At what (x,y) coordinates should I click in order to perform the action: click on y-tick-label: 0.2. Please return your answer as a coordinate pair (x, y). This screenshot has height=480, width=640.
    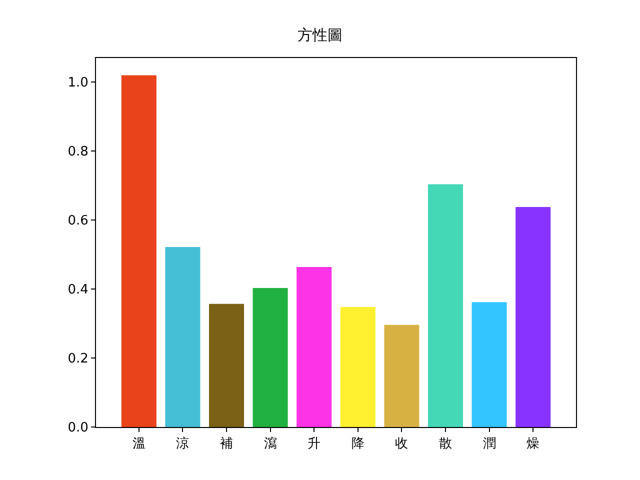
    Looking at the image, I should click on (78, 359).